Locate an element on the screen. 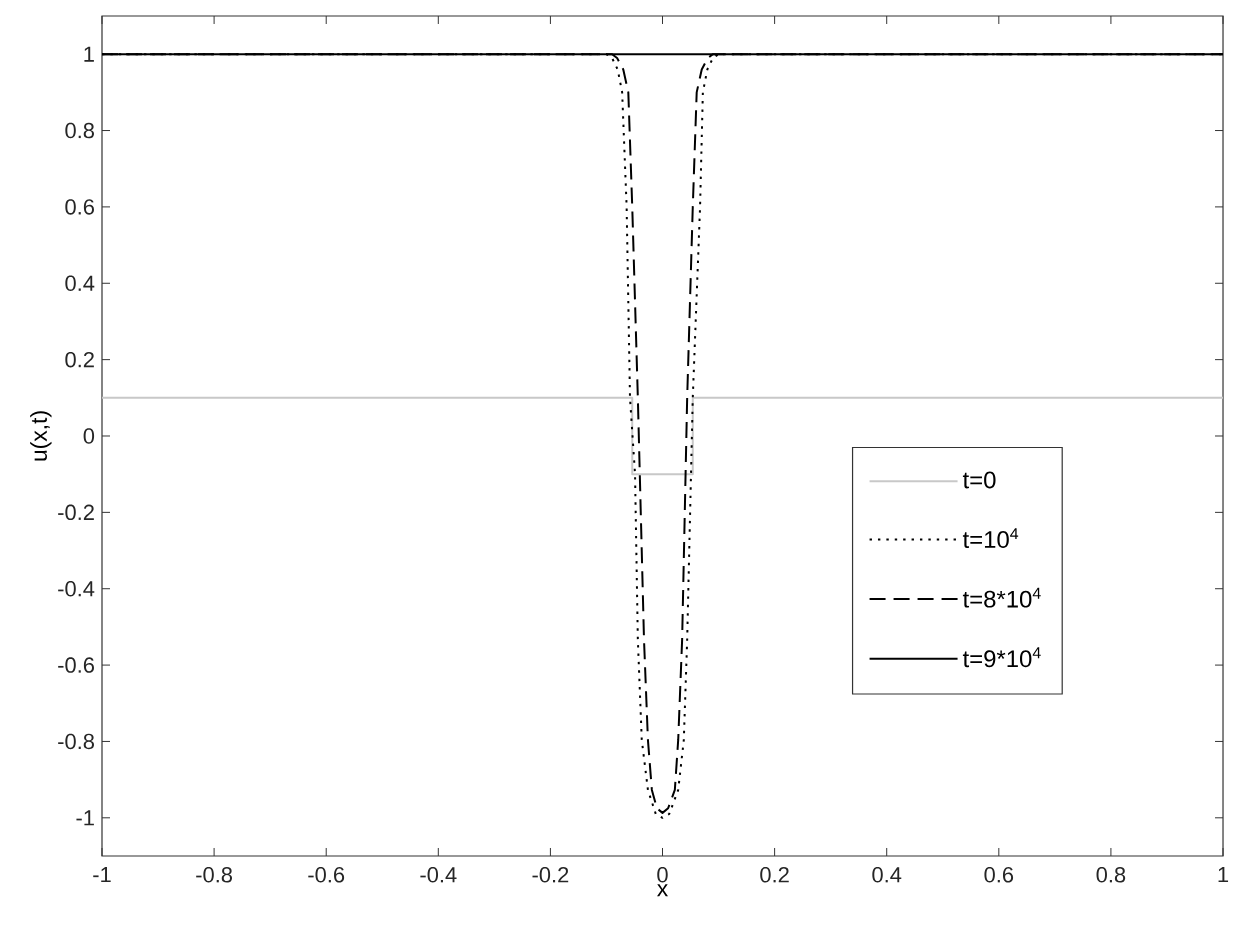 This screenshot has height=928, width=1237. x-tick-label: 0.6 is located at coordinates (999, 875).